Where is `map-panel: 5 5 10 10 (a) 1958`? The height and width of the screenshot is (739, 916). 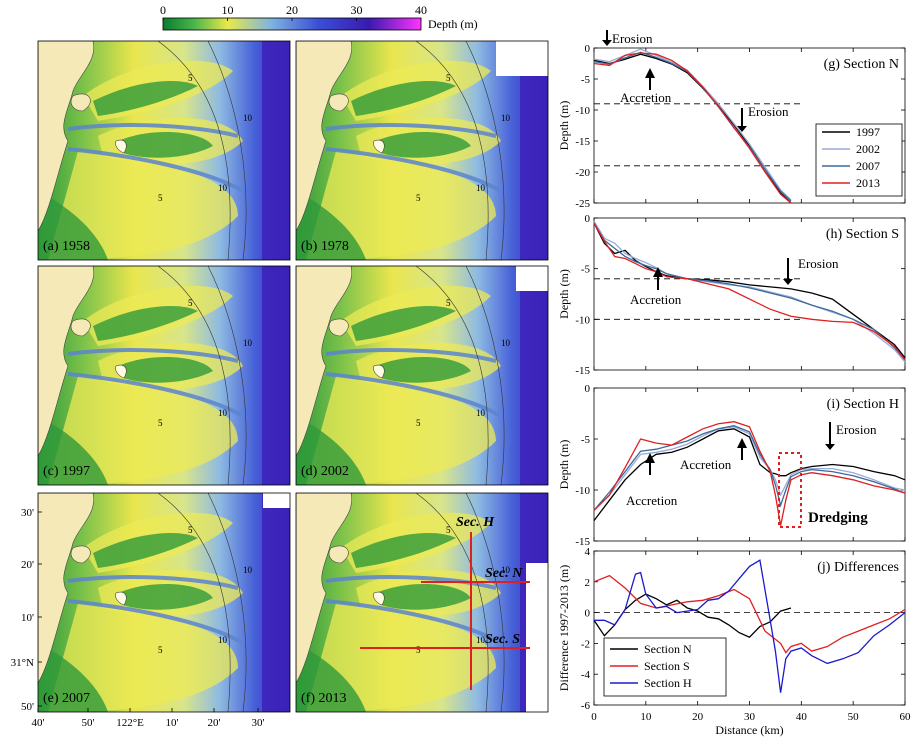 map-panel: 5 5 10 10 (a) 1958 is located at coordinates (164, 150).